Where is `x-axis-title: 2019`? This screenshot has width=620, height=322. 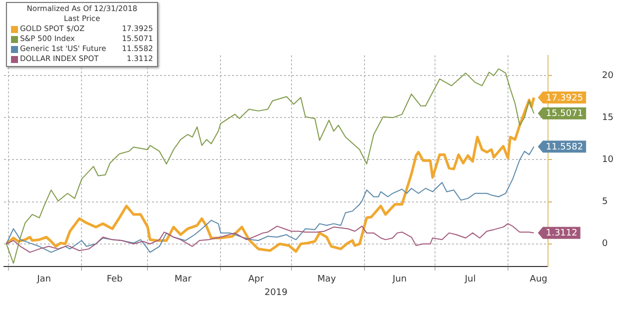
x-axis-title: 2019 is located at coordinates (276, 293).